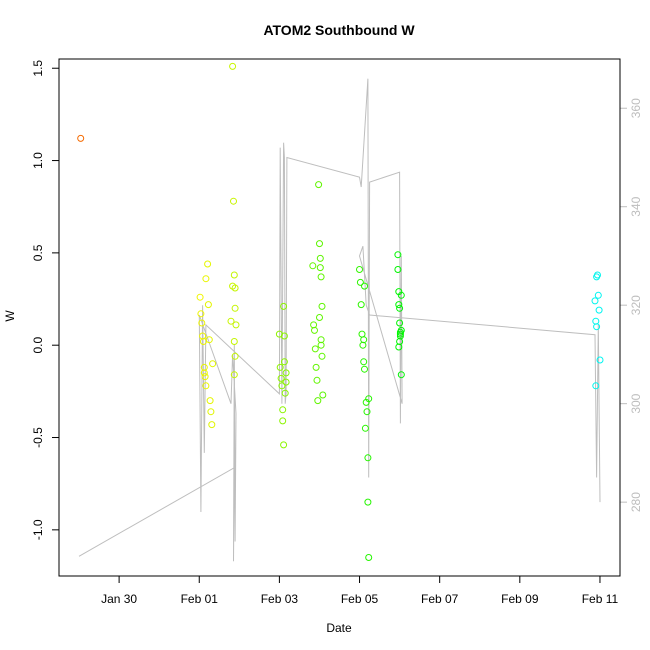 The width and height of the screenshot is (650, 650). I want to click on x-tick-label: Feb 03, so click(280, 599).